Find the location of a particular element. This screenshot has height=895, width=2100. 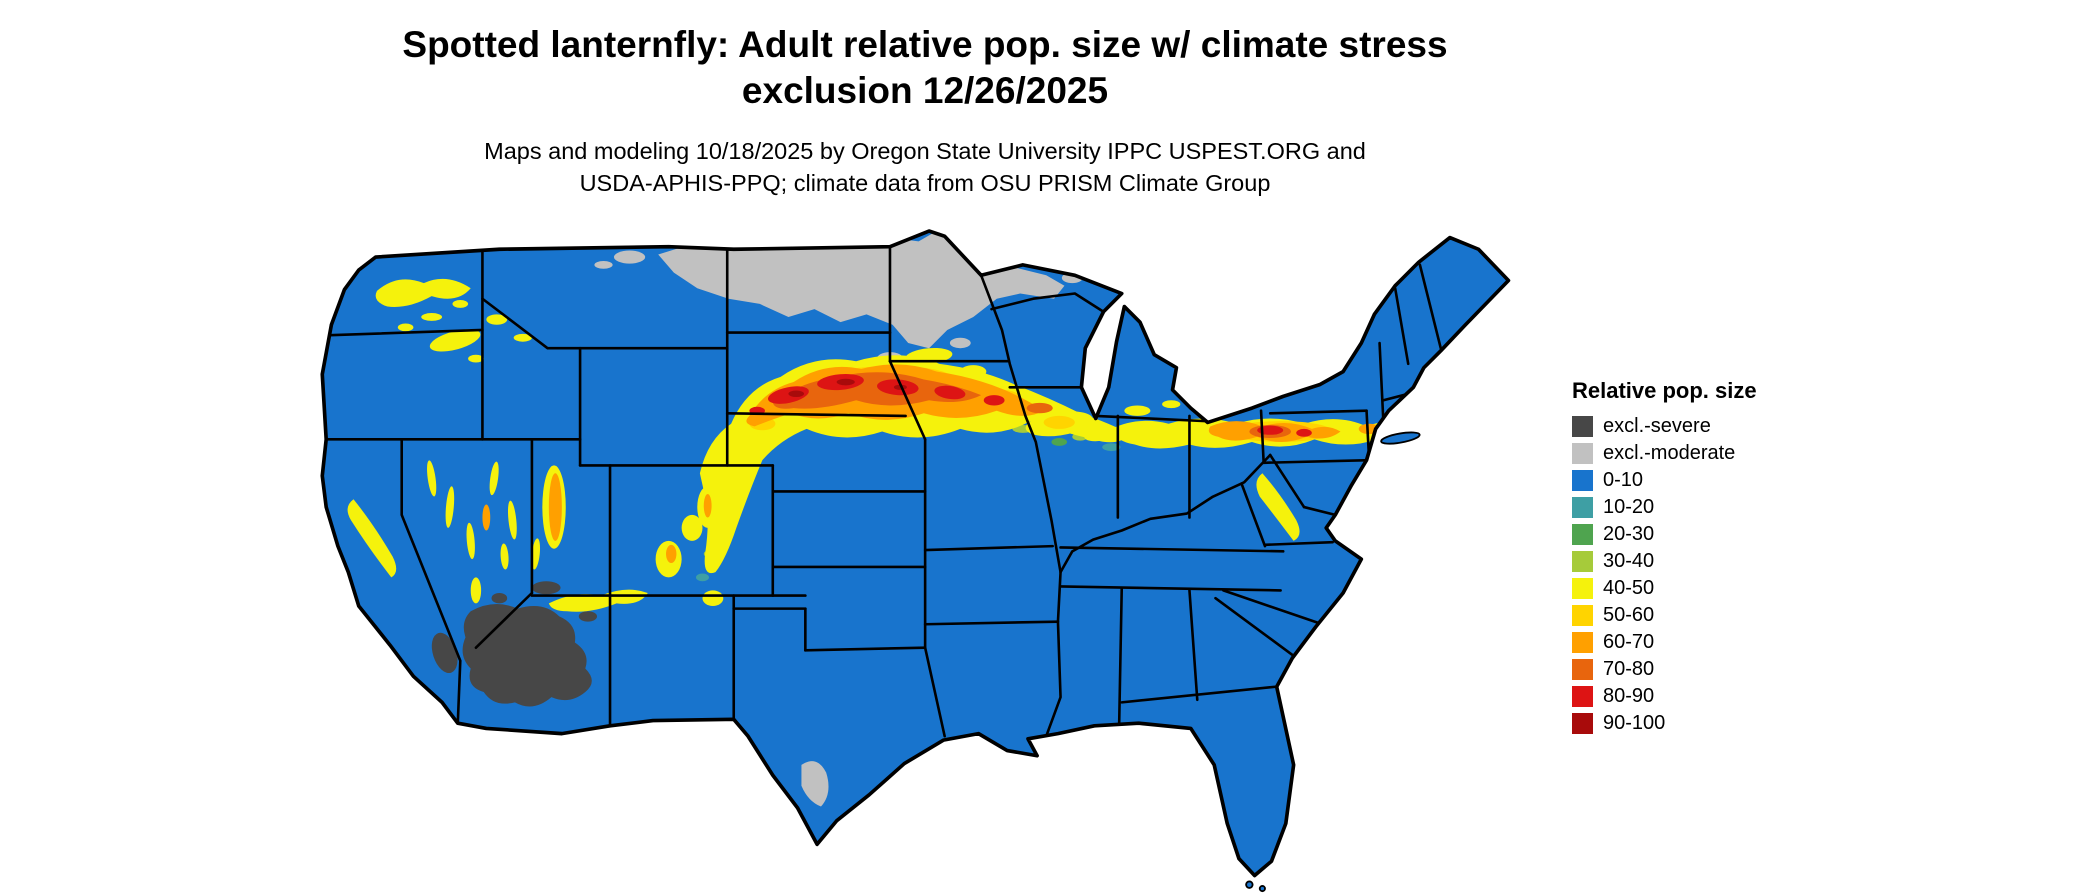

legend-item-50-60: 50-60 is located at coordinates (1664, 615).